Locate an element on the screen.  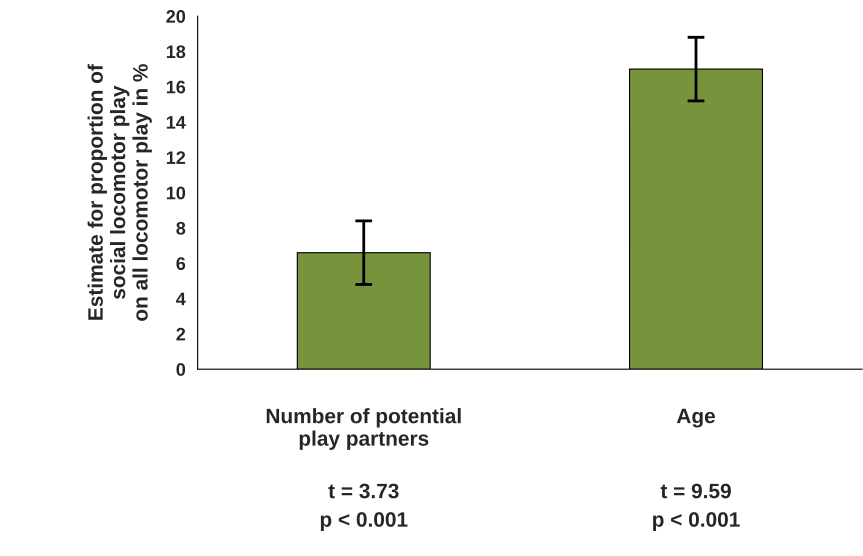
y-tick-label: 10 is located at coordinates (176, 193).